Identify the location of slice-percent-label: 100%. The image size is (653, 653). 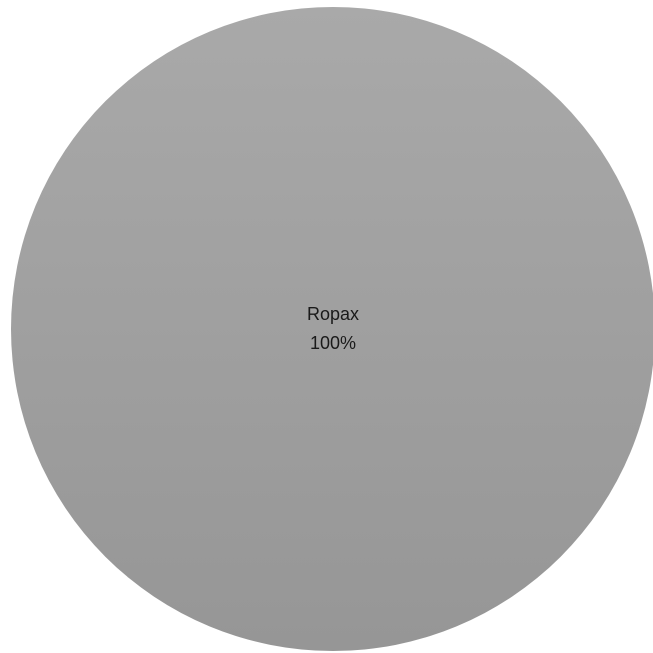
(333, 343).